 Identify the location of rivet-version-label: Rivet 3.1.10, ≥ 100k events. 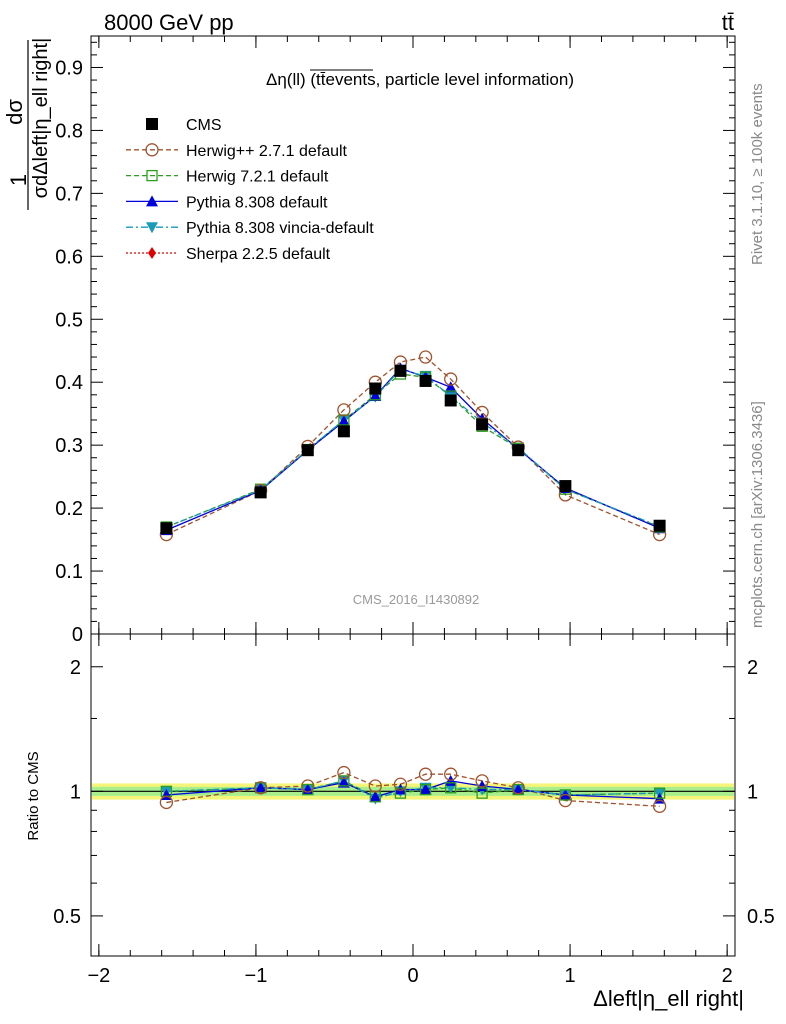
(757, 174).